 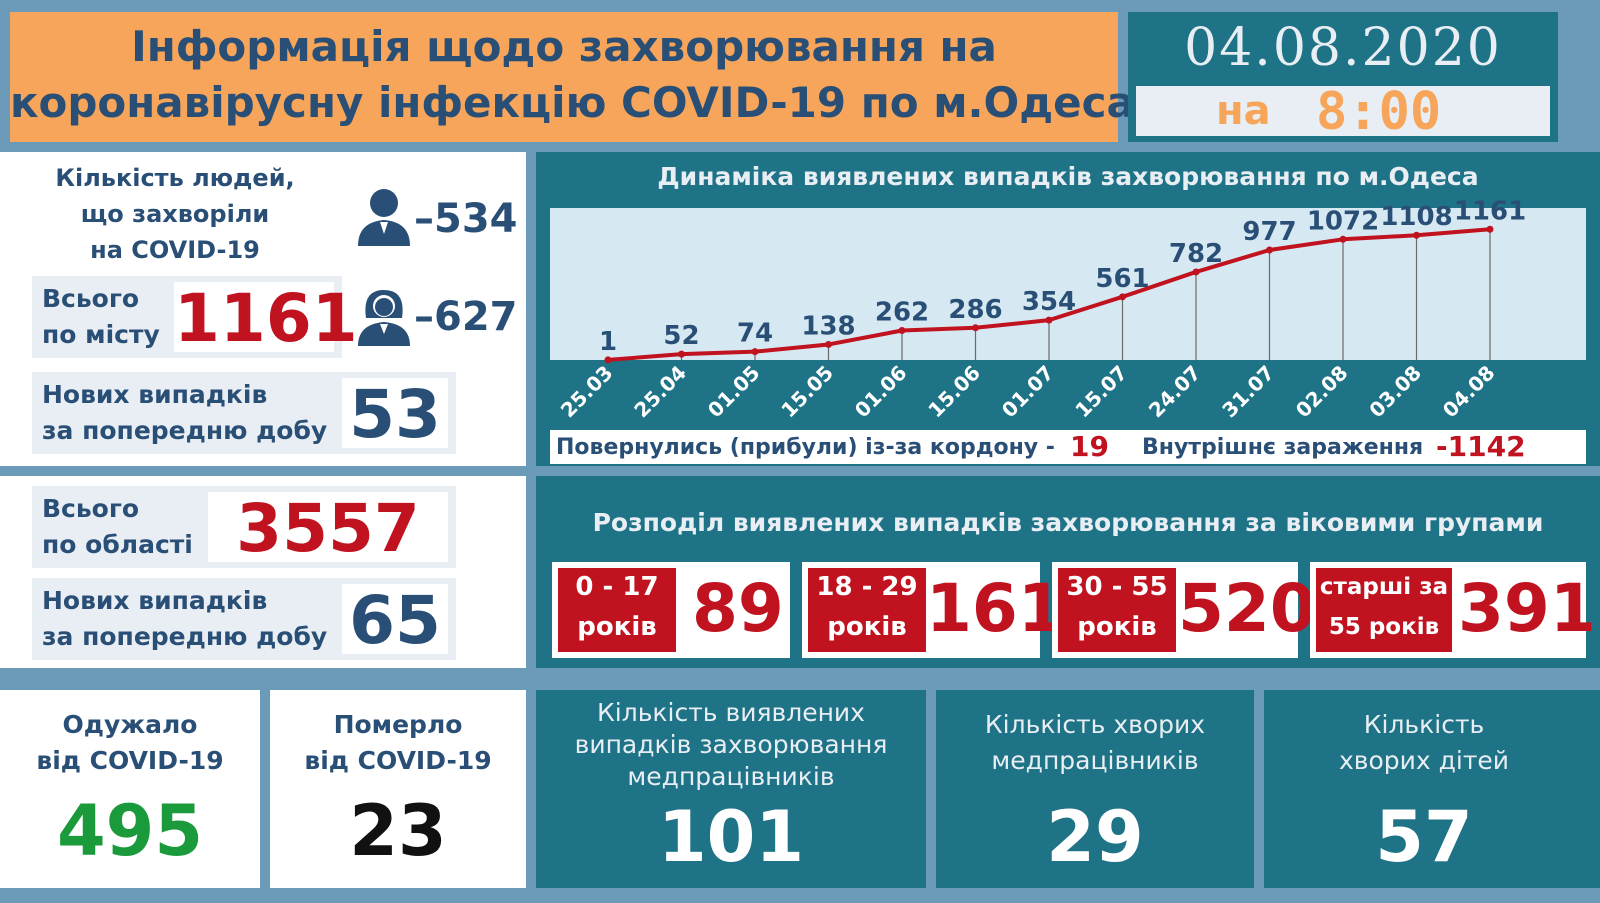 I want to click on header-time: 8:00, so click(x=1379, y=112).